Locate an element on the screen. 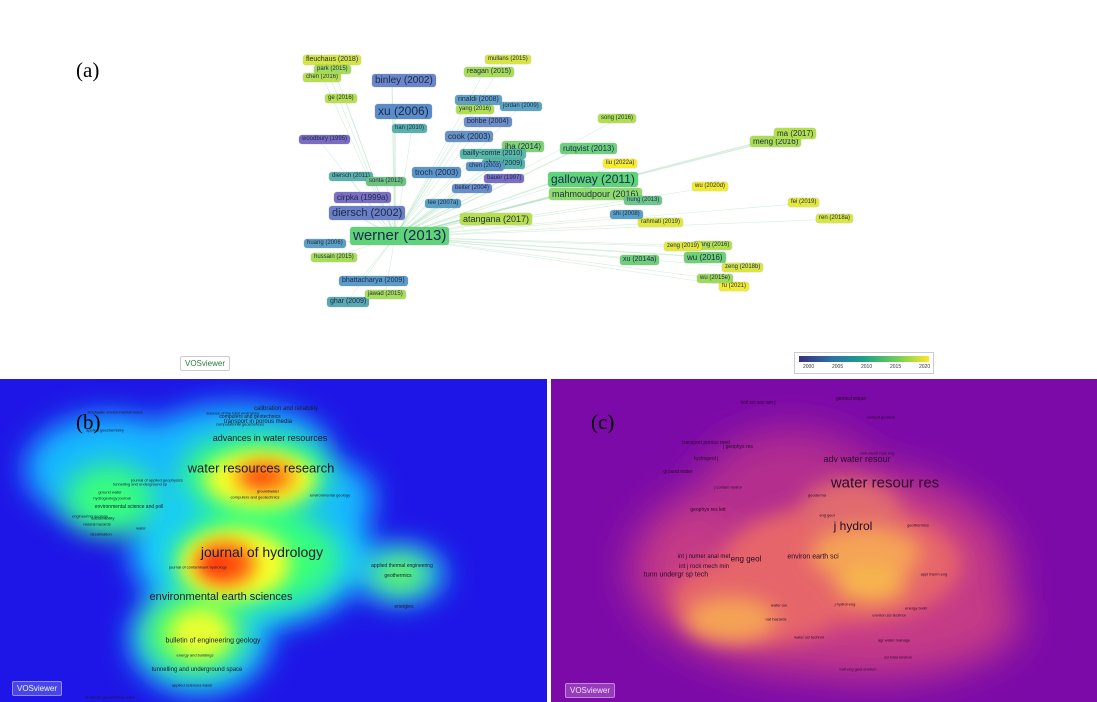 Image resolution: width=1097 pixels, height=702 pixels. density-label: environ sci technol is located at coordinates (889, 615).